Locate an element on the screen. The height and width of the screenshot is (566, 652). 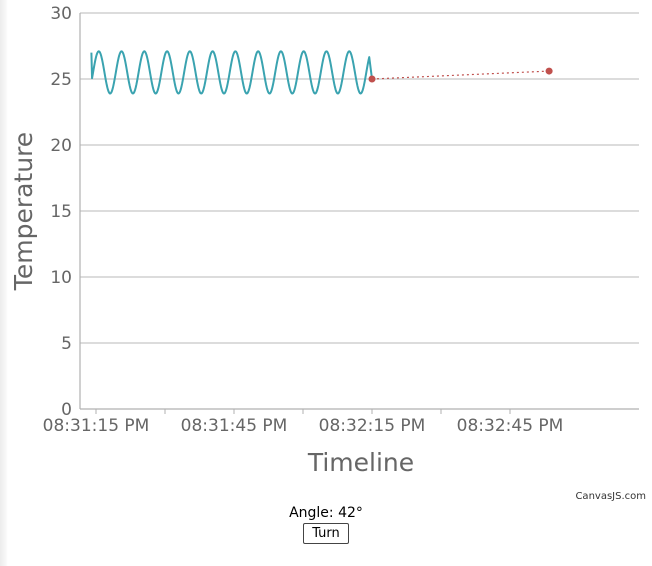
angle-readout: Angle: 42° is located at coordinates (326, 513).